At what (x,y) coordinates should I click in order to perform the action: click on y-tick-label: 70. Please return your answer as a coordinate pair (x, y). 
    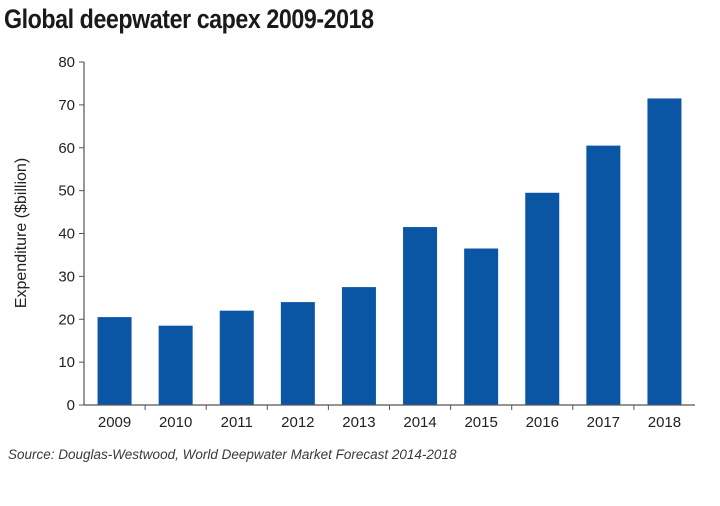
    Looking at the image, I should click on (66, 105).